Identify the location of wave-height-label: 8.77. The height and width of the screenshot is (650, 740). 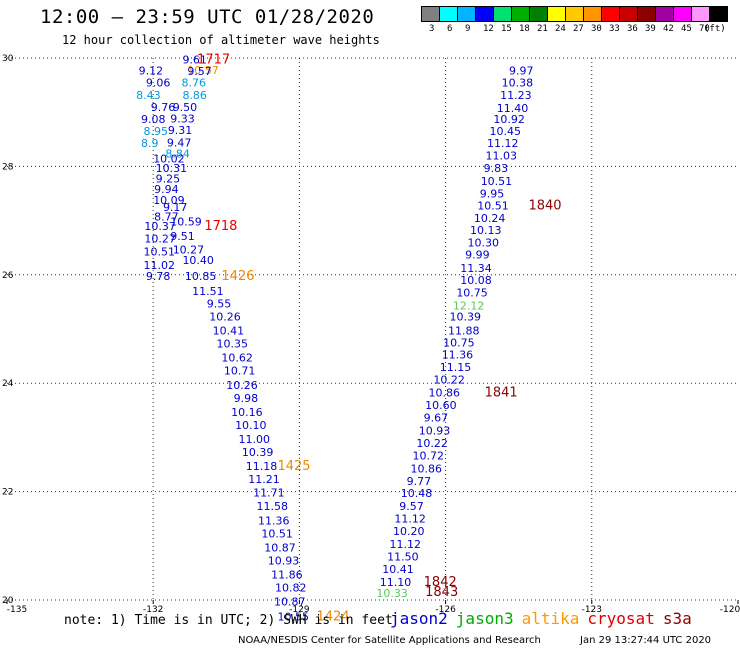
(166, 216).